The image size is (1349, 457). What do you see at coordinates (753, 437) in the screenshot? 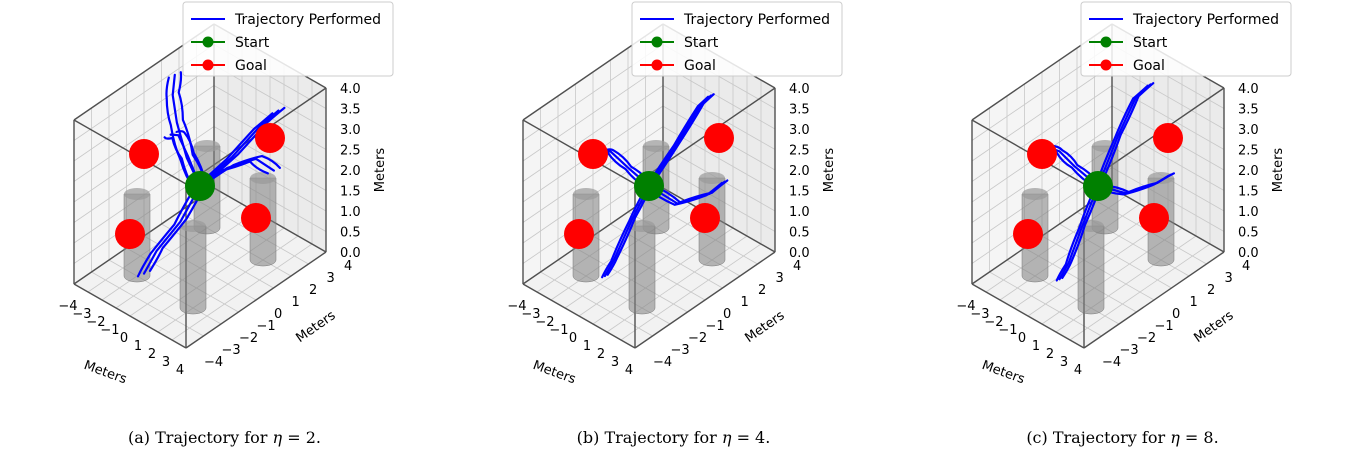
I see `caption-b-value: = 4.` at bounding box center [753, 437].